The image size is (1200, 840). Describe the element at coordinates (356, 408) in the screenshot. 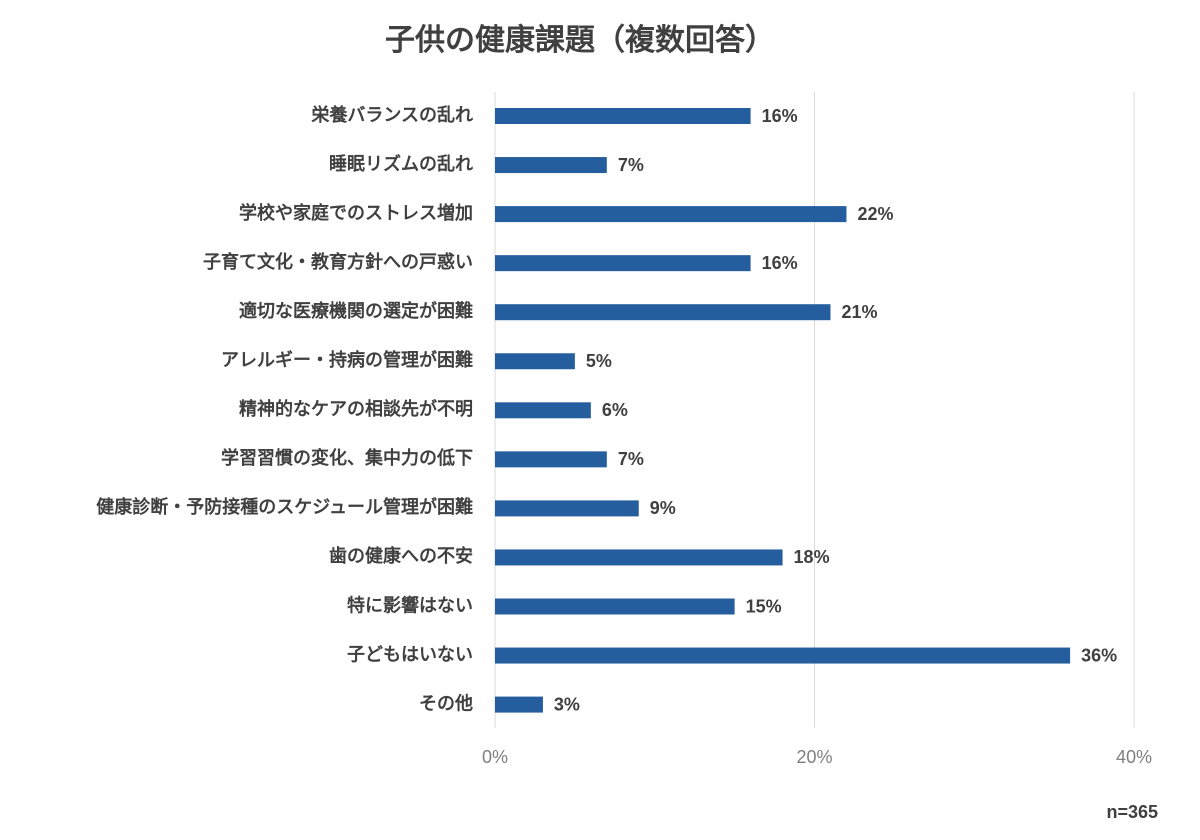

I see `category-label: 精神的なケアの相談先が不明` at that location.